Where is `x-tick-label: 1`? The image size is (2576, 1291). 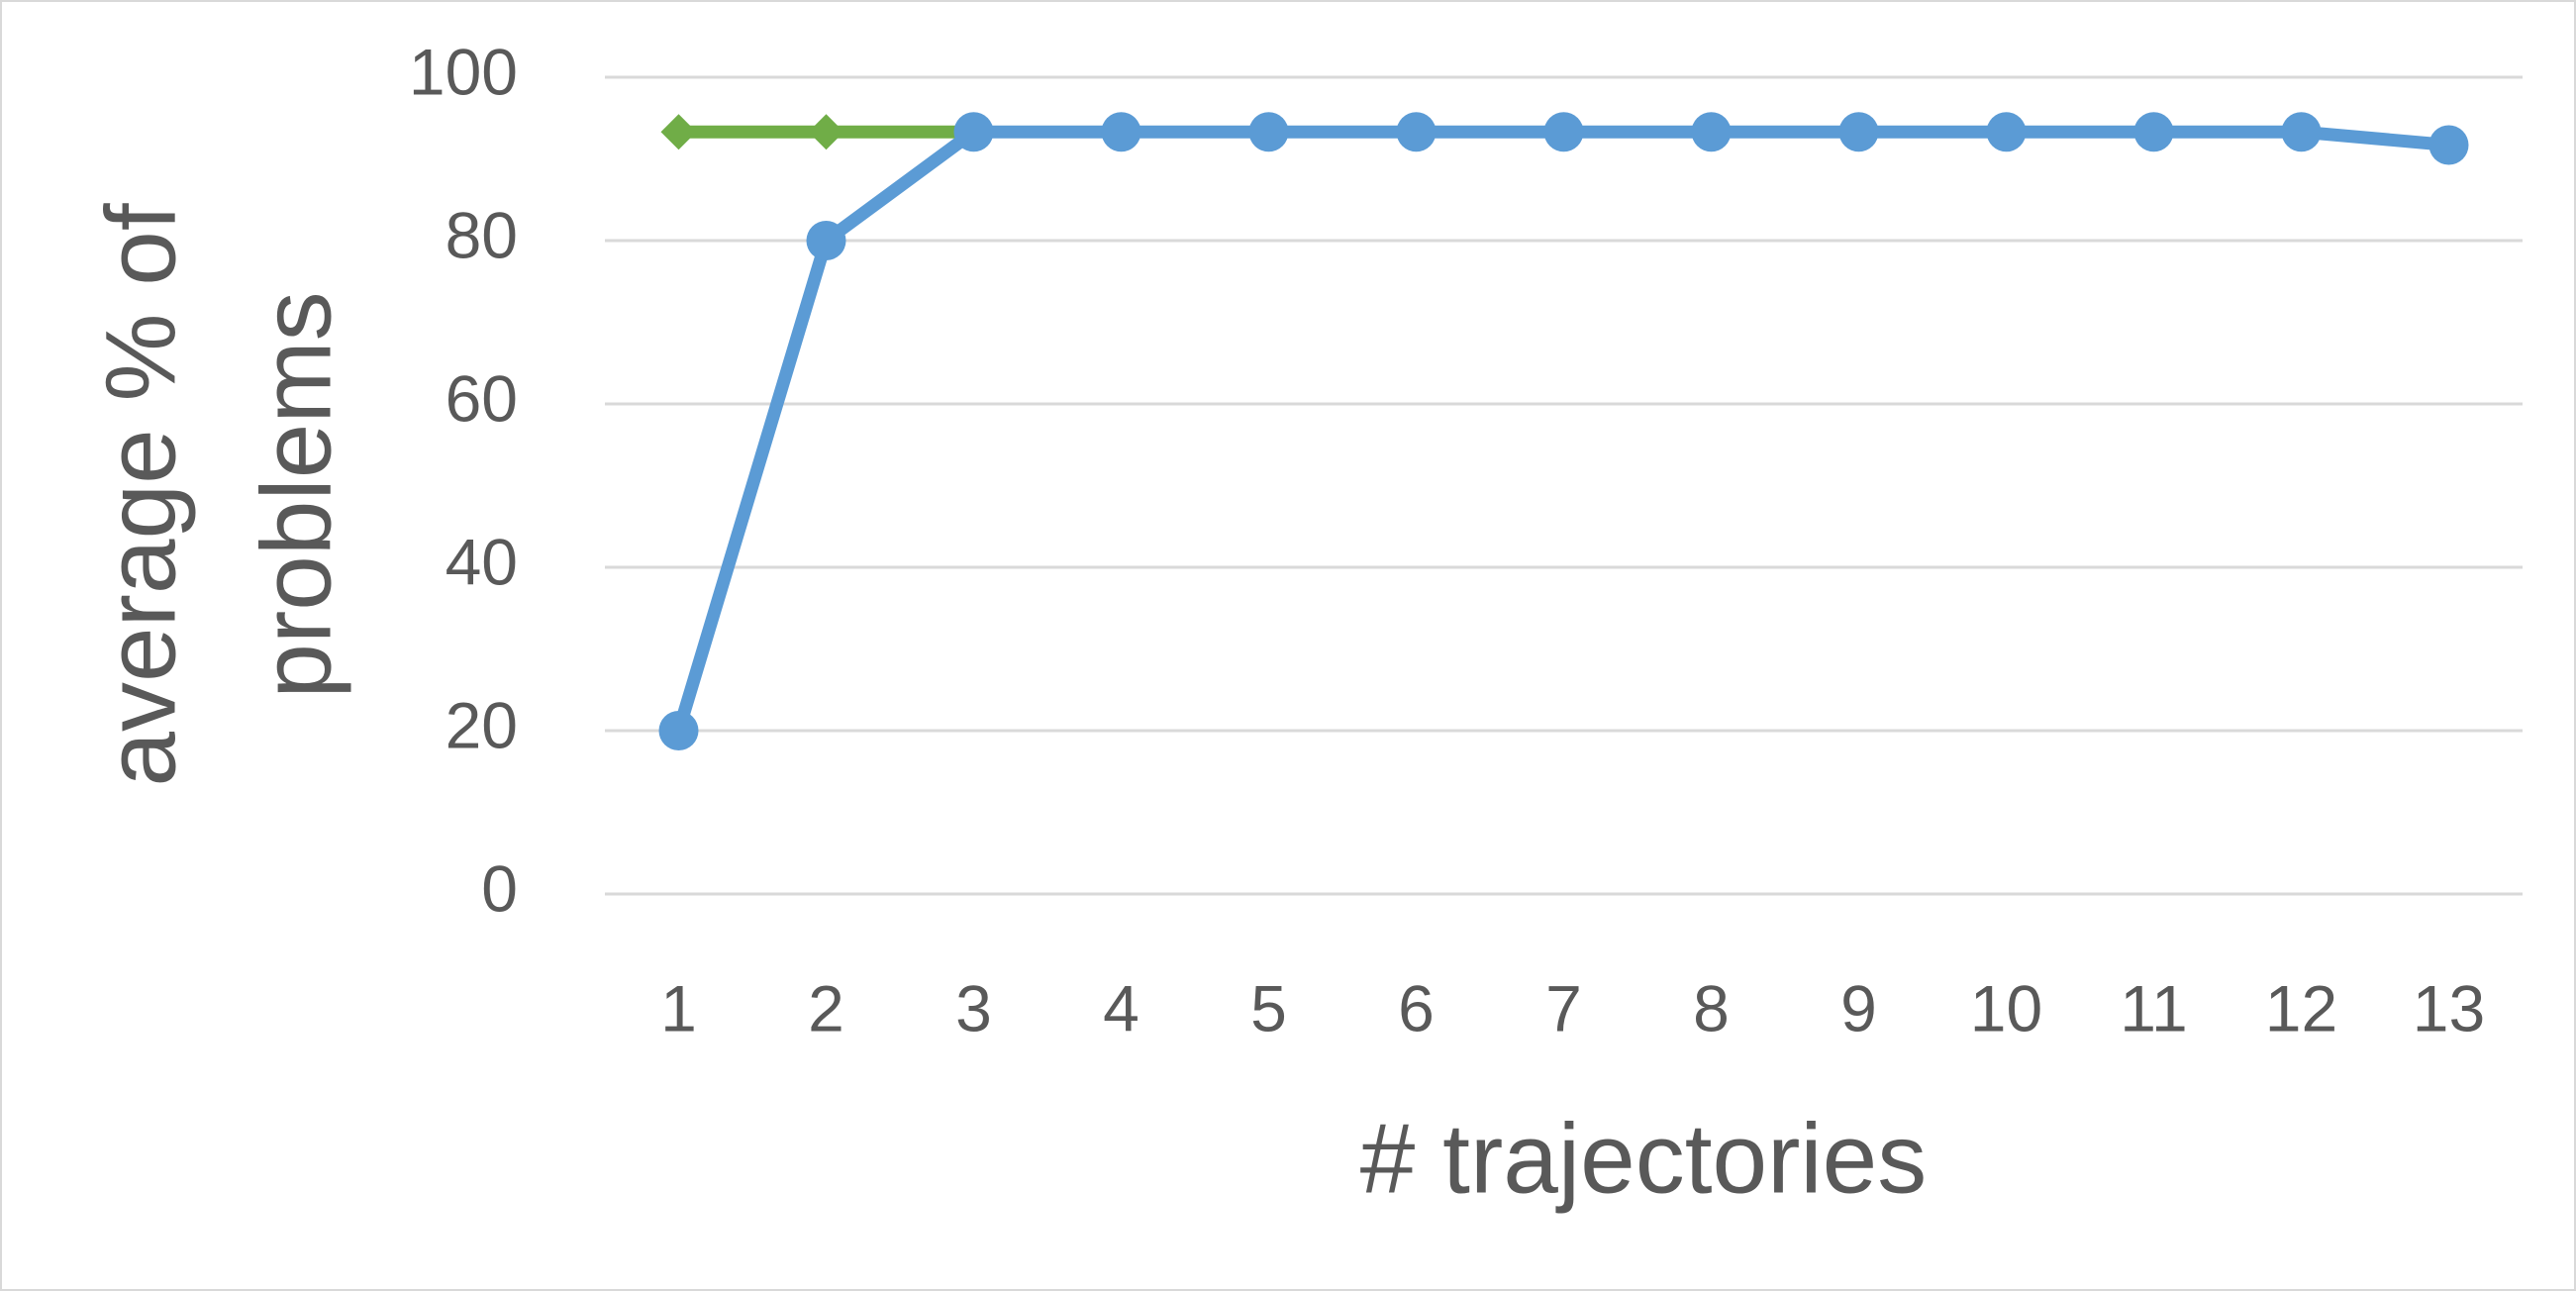 x-tick-label: 1 is located at coordinates (679, 1008).